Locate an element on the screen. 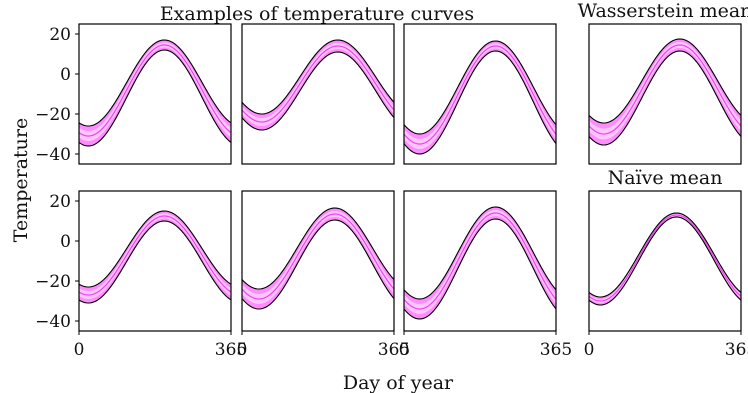 Image resolution: width=748 pixels, height=393 pixels. panel-1: 20 0 −20 −40 is located at coordinates (133, 94).